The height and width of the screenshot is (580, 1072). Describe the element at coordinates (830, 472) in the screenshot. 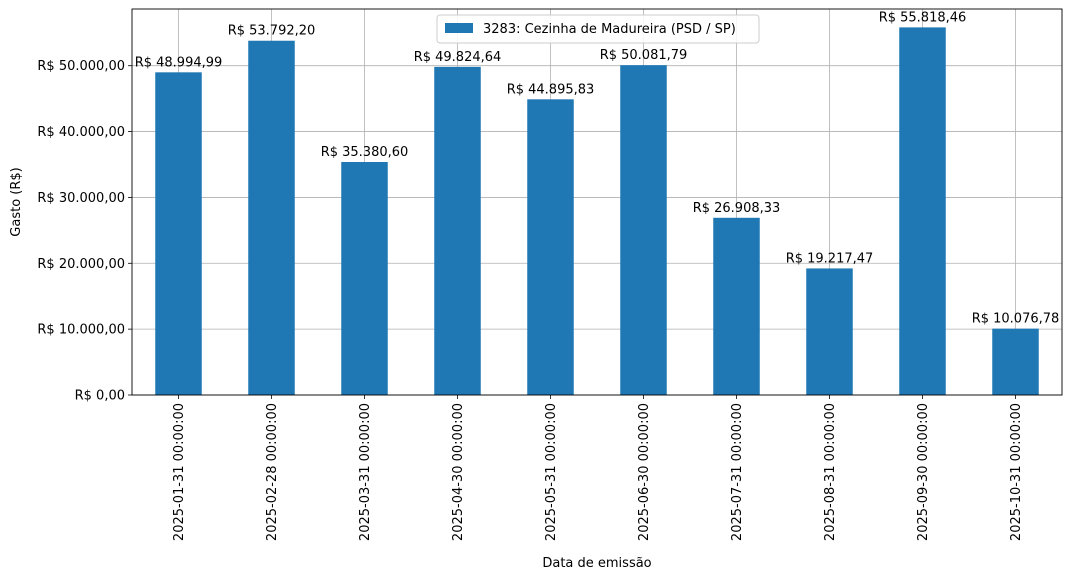

I see `x-tick-label: 2025-08-31 00:00:00` at that location.